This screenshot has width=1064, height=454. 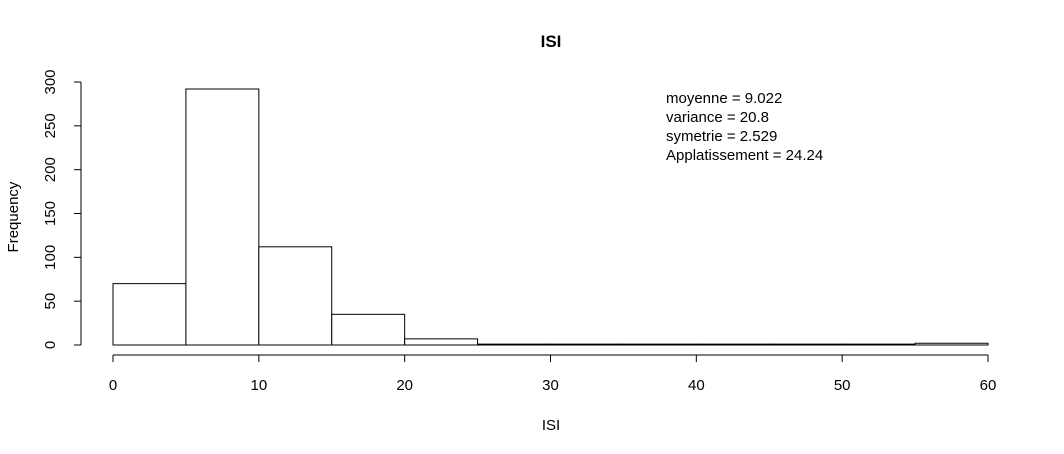 What do you see at coordinates (50, 169) in the screenshot?
I see `y-tick-label: 200` at bounding box center [50, 169].